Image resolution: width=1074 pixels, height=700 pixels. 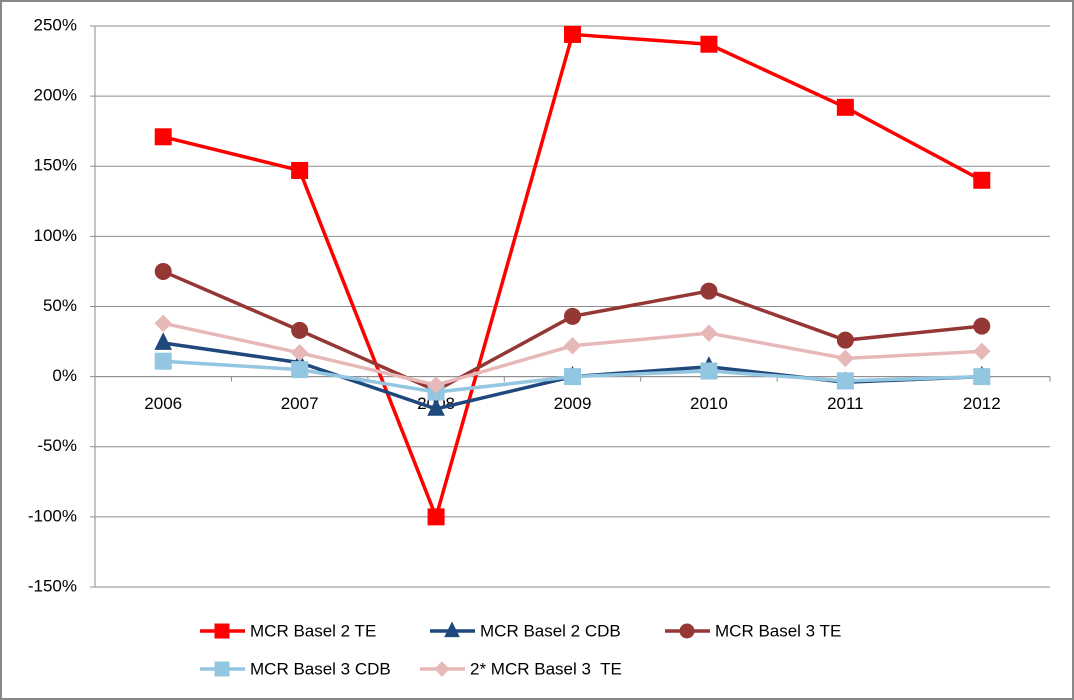 What do you see at coordinates (300, 403) in the screenshot?
I see `x-tick-label: 2007` at bounding box center [300, 403].